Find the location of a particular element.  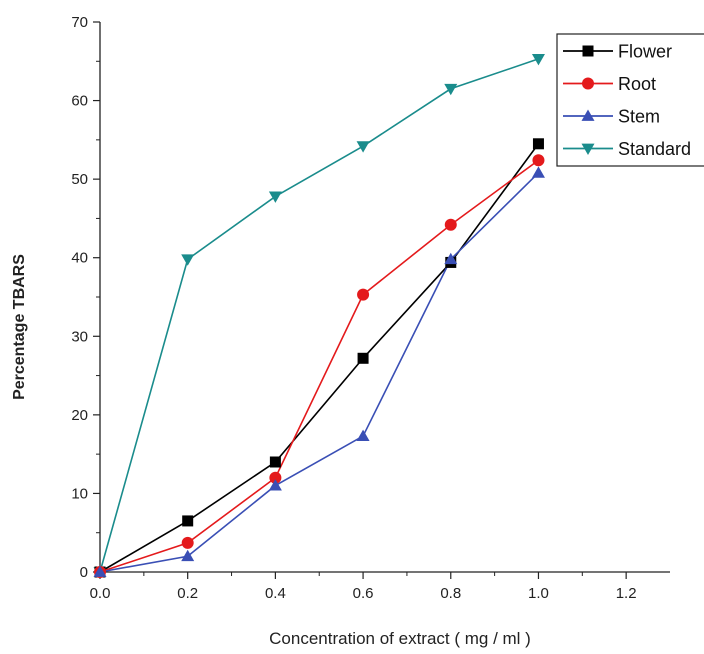

x-axis-title: Concentration of extract ( mg / ml ) is located at coordinates (400, 638).